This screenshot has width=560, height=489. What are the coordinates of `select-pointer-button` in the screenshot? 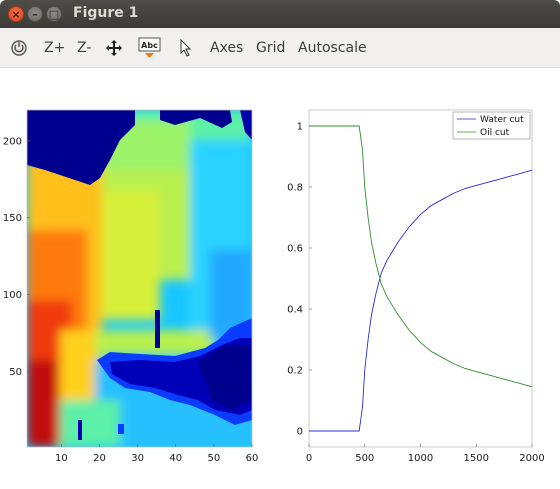 It's located at (186, 47).